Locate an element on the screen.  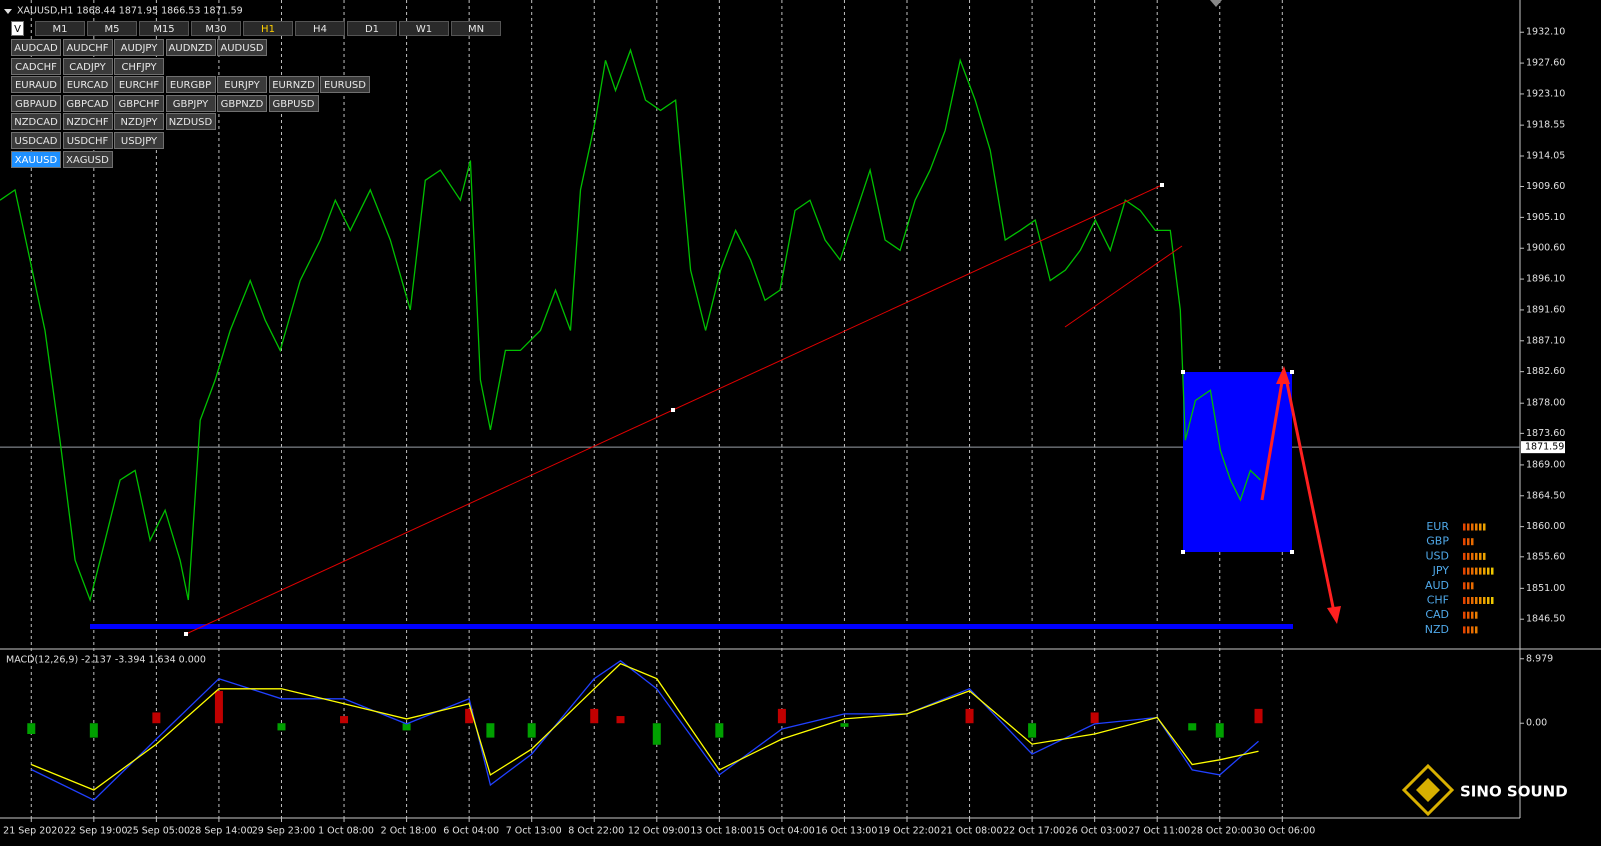
y-tick-label: 1914.05 is located at coordinates (1545, 156).